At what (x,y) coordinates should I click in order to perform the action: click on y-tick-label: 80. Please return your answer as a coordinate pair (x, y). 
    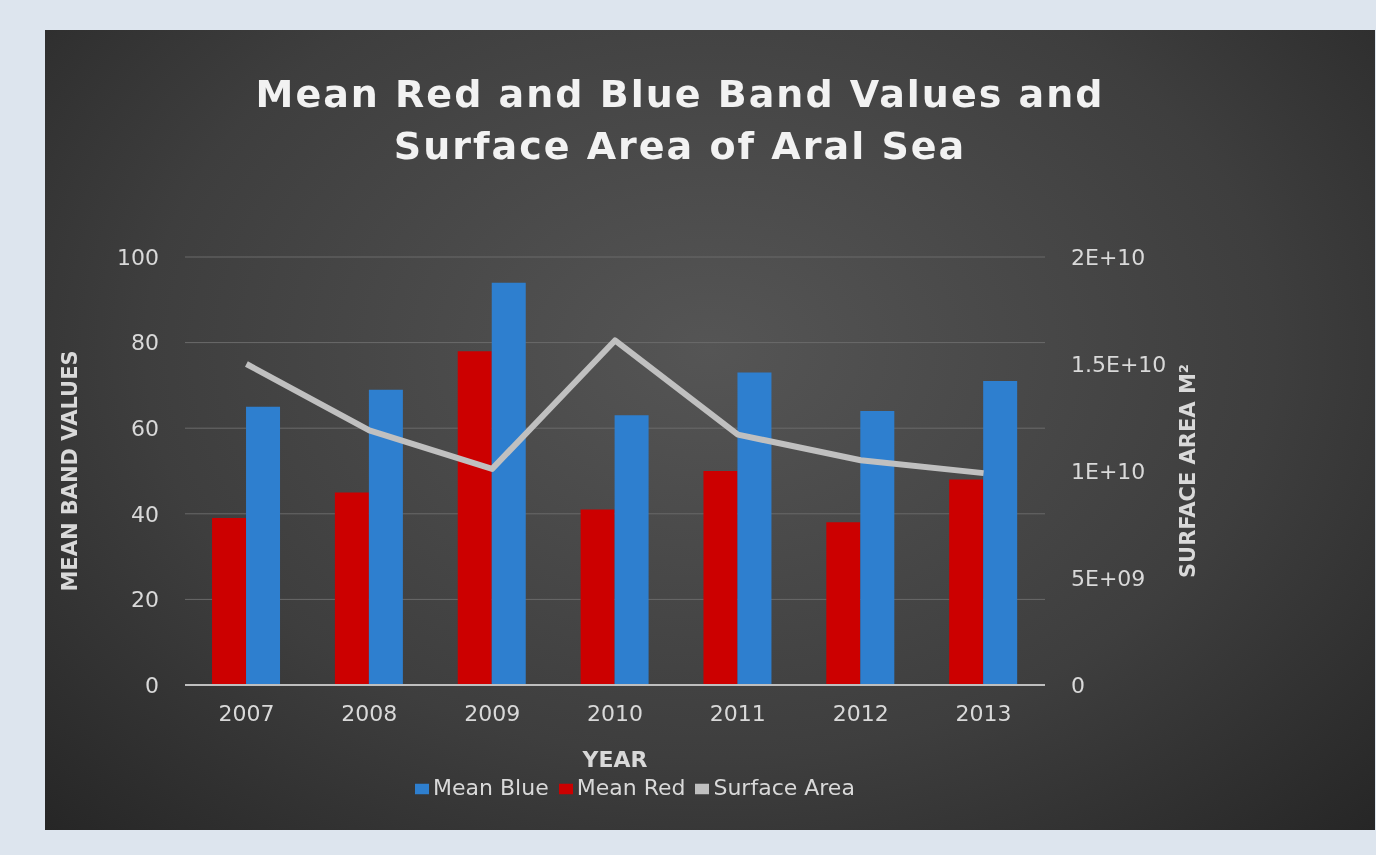
    Looking at the image, I should click on (145, 343).